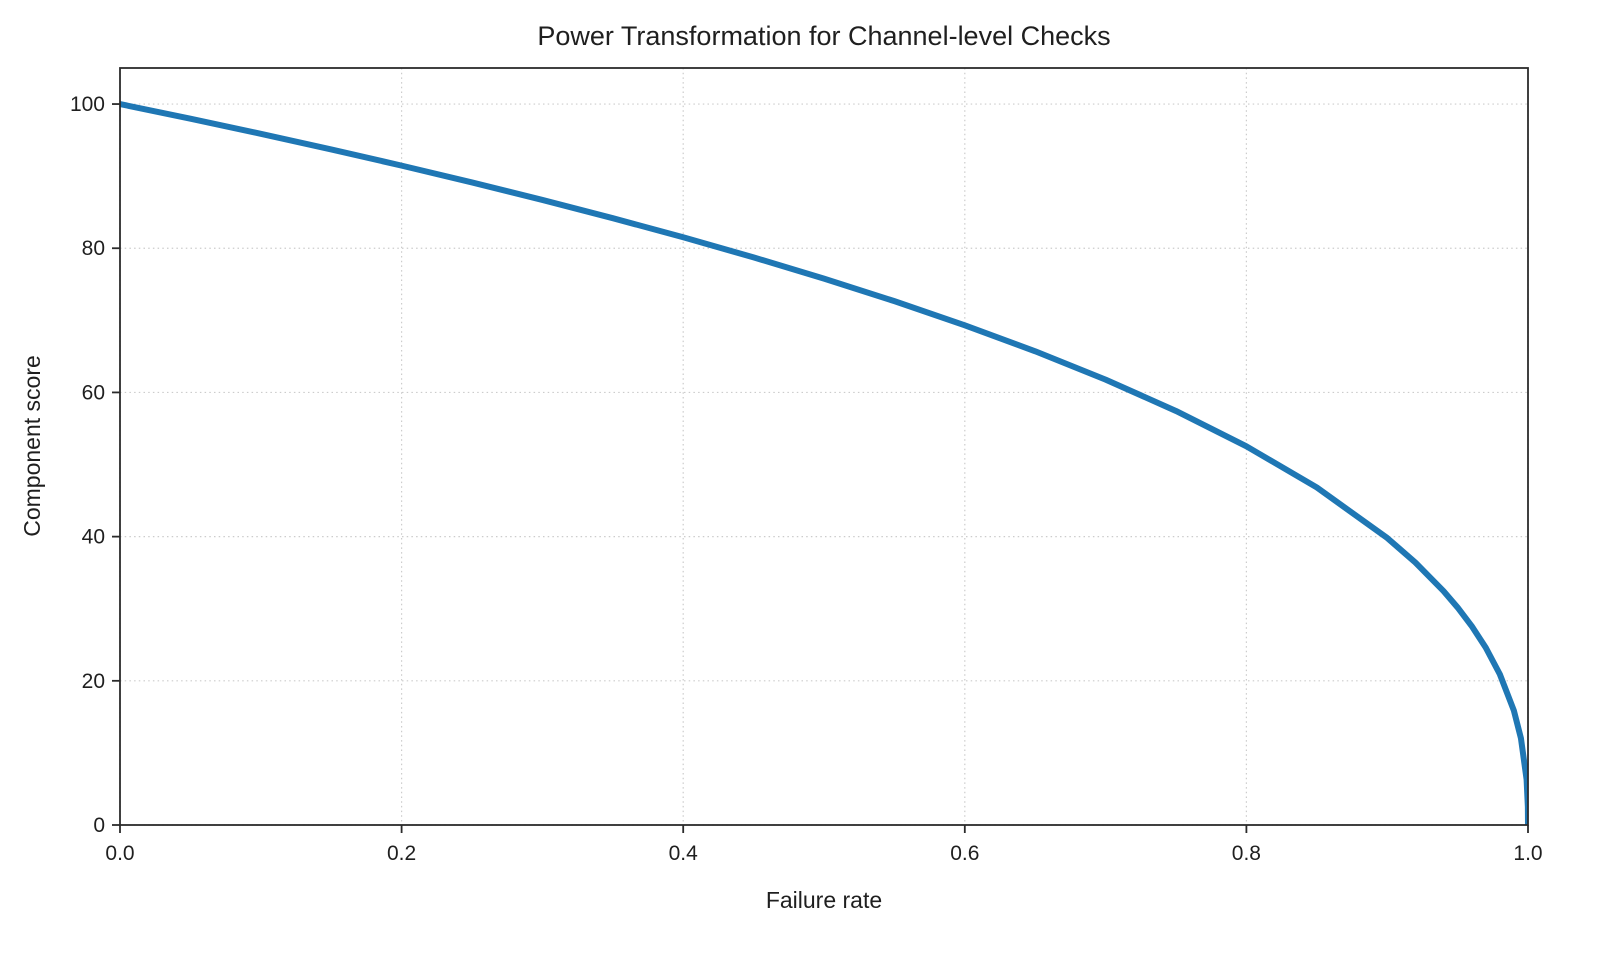 This screenshot has width=1600, height=960. I want to click on x-axis-label: Failure rate, so click(824, 900).